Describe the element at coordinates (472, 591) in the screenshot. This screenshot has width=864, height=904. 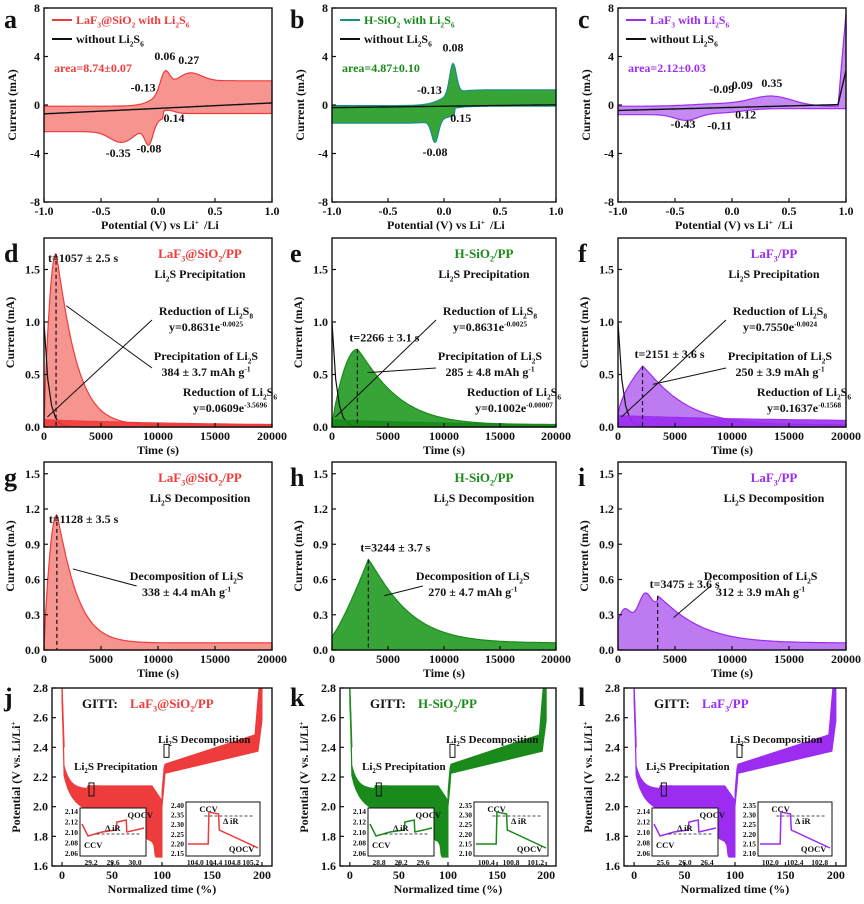
I see `annotation: 270 ± 4.7 mAh g-1` at that location.